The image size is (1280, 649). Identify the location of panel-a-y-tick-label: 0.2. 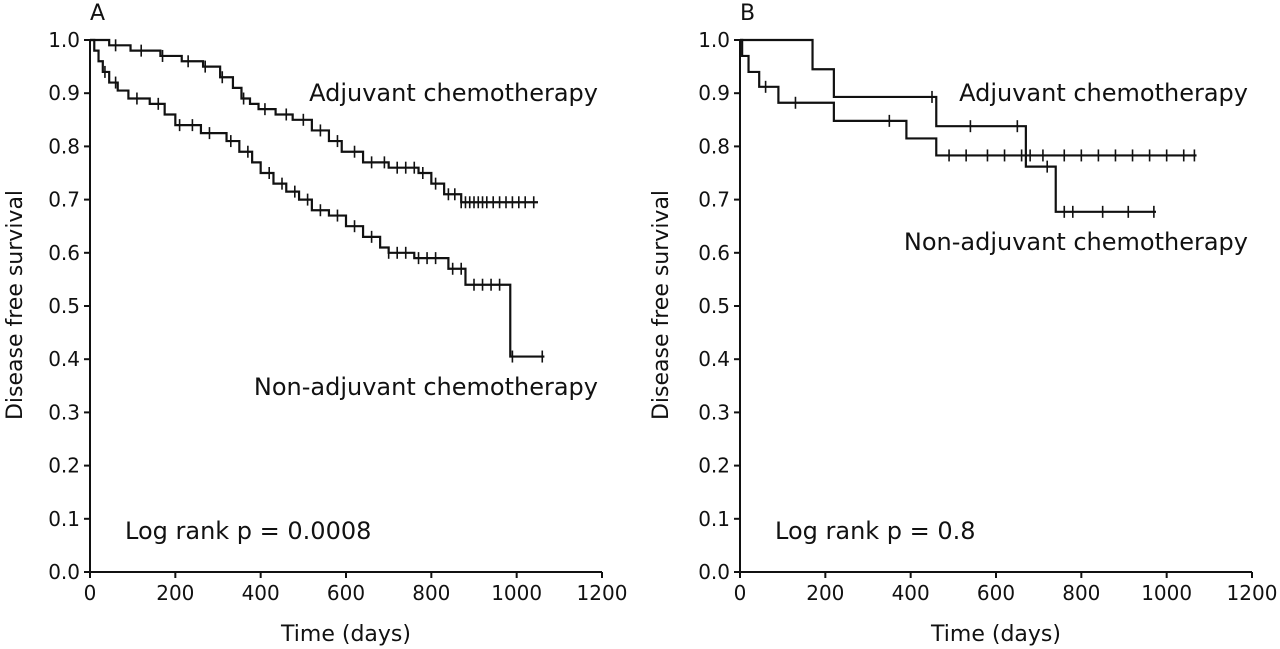
(64, 466).